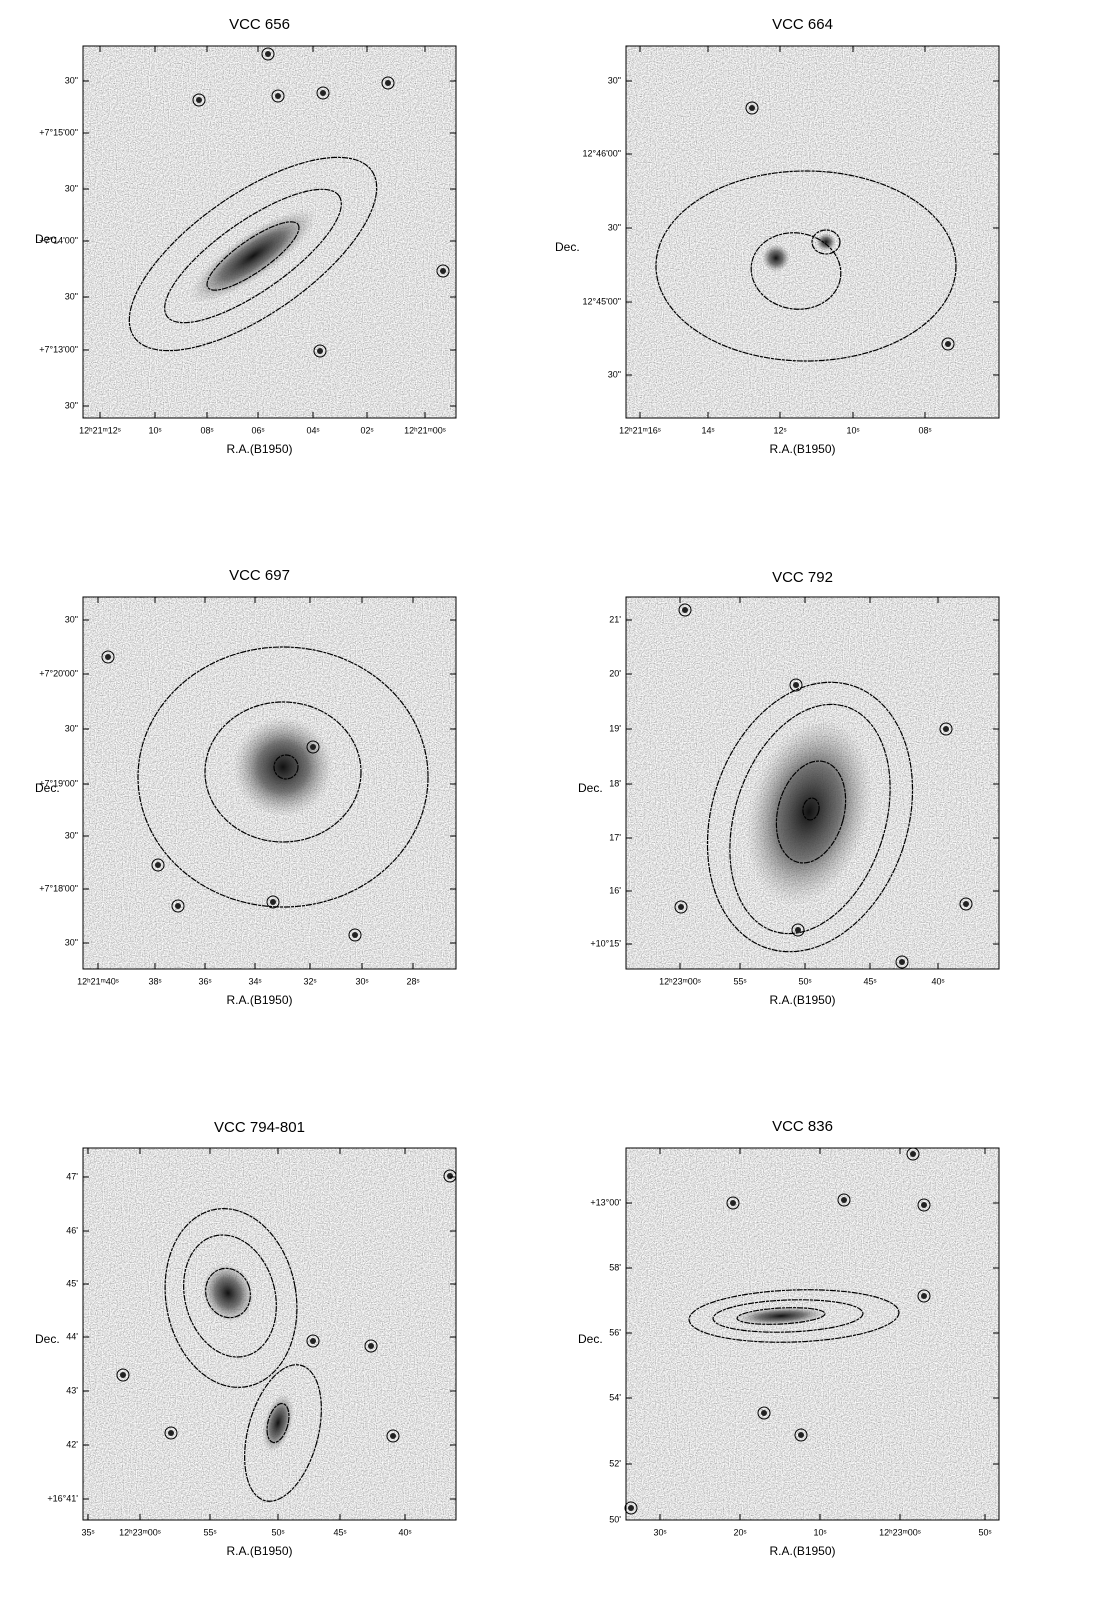 This screenshot has height=1598, width=1106. I want to click on x-tick-label: 20ˢ, so click(739, 1532).